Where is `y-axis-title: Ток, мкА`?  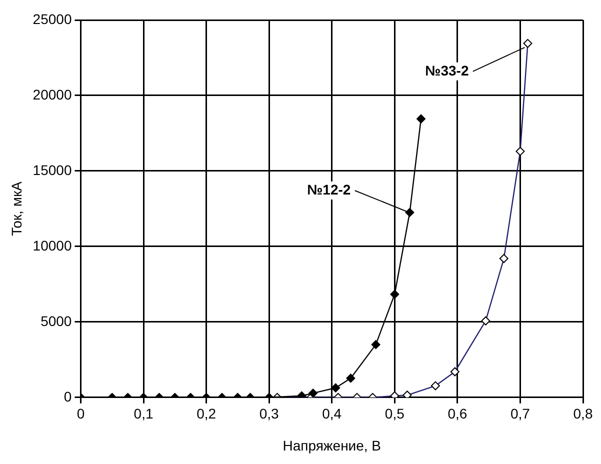
y-axis-title: Ток, мкА is located at coordinates (16, 208).